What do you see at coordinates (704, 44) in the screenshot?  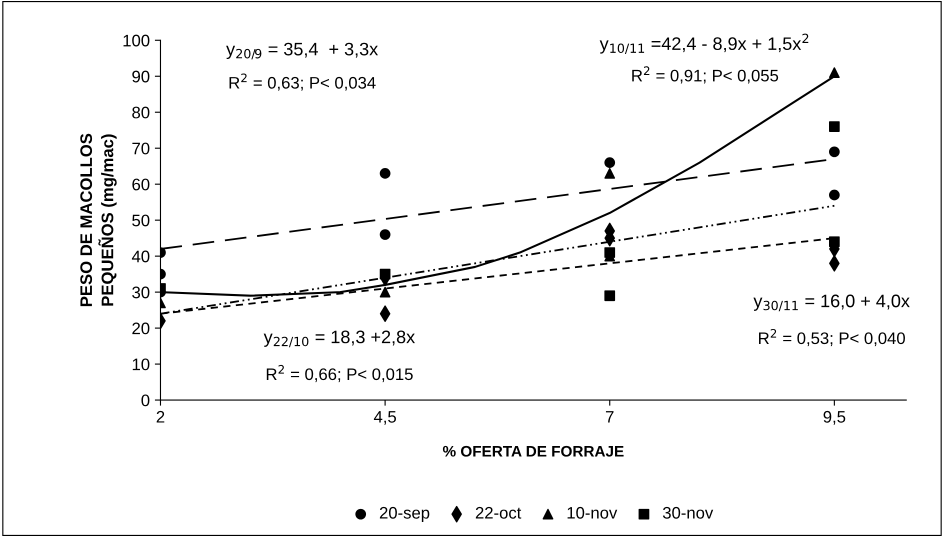 I see `annotation: y$_{10/11}$ =42,4 - 8,9x + 1,5x$^{2}$` at bounding box center [704, 44].